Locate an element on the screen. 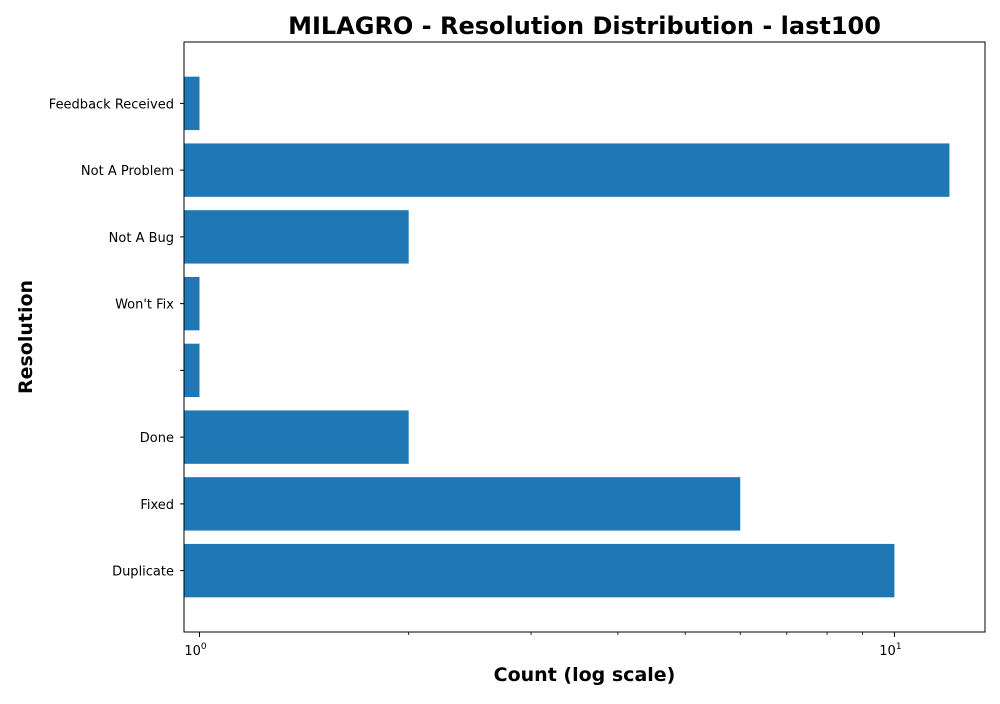  y-axis-label: Resolution is located at coordinates (26, 337).